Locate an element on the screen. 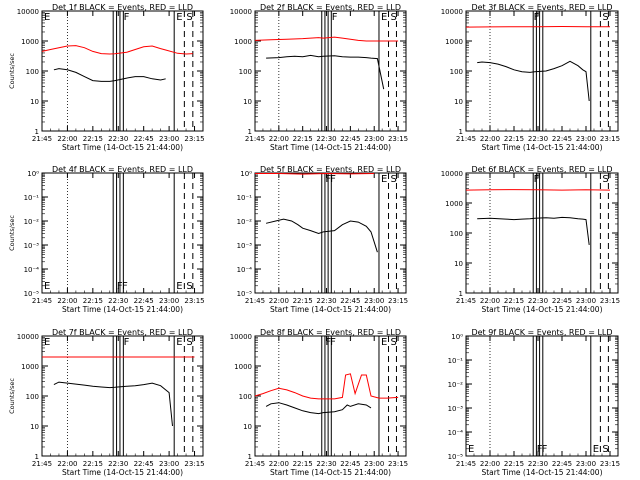 Image resolution: width=640 pixels, height=480 pixels. y-tick-label: 10⁰ is located at coordinates (457, 337).